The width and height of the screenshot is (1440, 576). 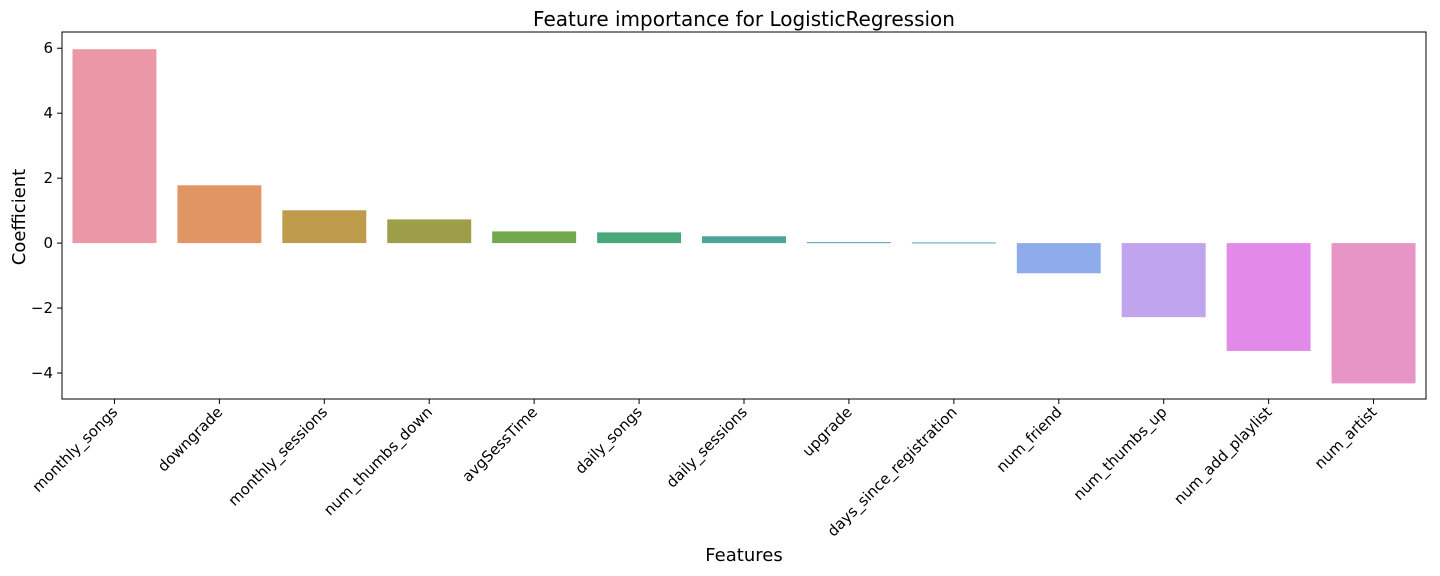 I want to click on y-tick-label: 4, so click(x=48, y=113).